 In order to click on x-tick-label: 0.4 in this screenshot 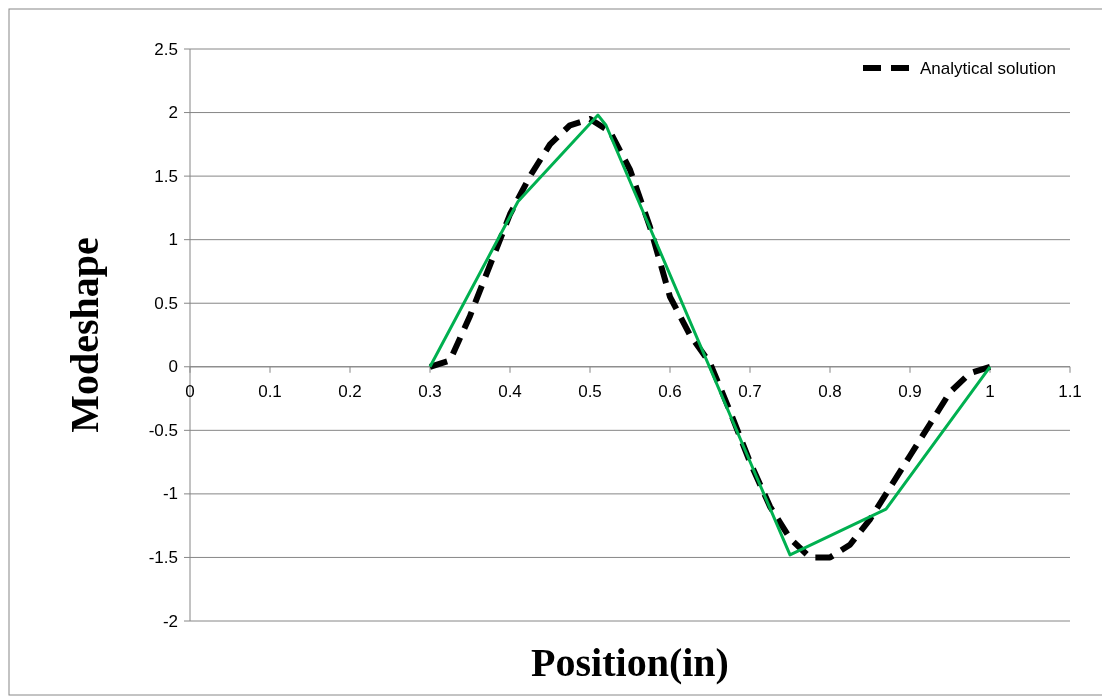, I will do `click(510, 391)`.